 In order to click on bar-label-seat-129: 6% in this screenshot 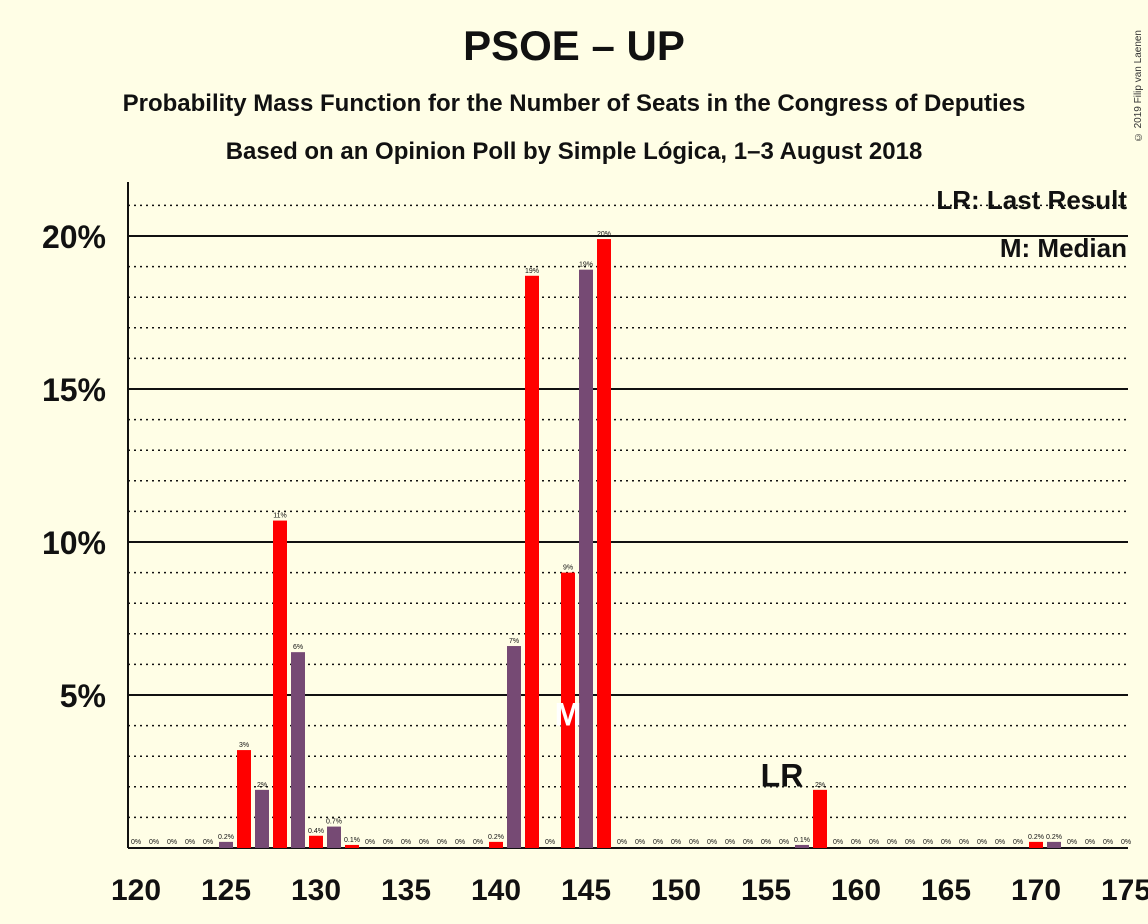, I will do `click(298, 647)`.